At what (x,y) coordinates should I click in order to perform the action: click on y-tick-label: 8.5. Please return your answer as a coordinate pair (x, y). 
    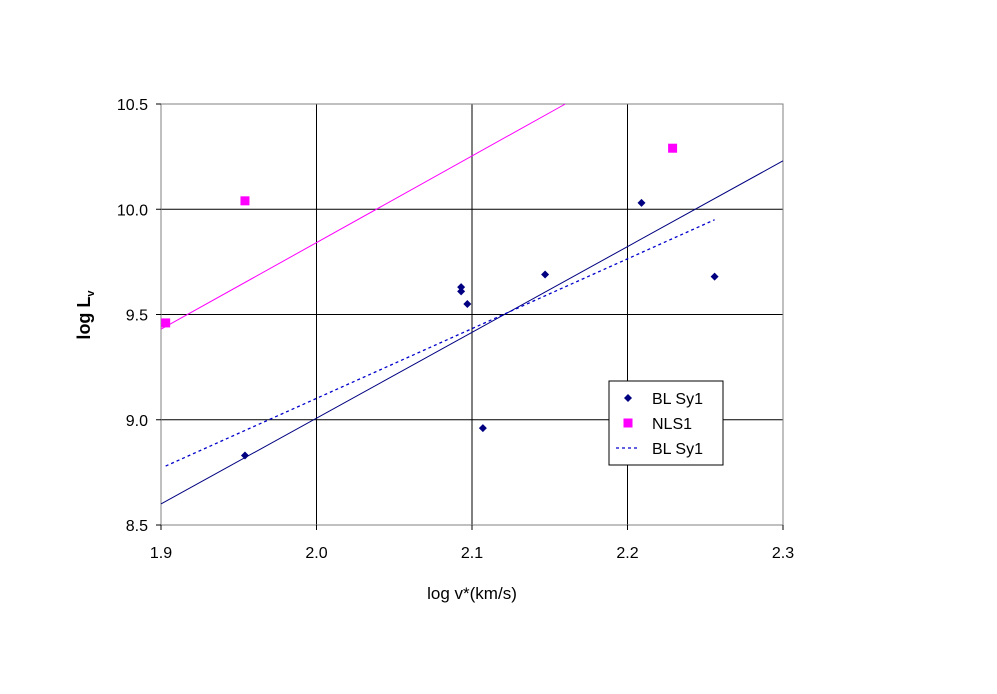
    Looking at the image, I should click on (137, 526).